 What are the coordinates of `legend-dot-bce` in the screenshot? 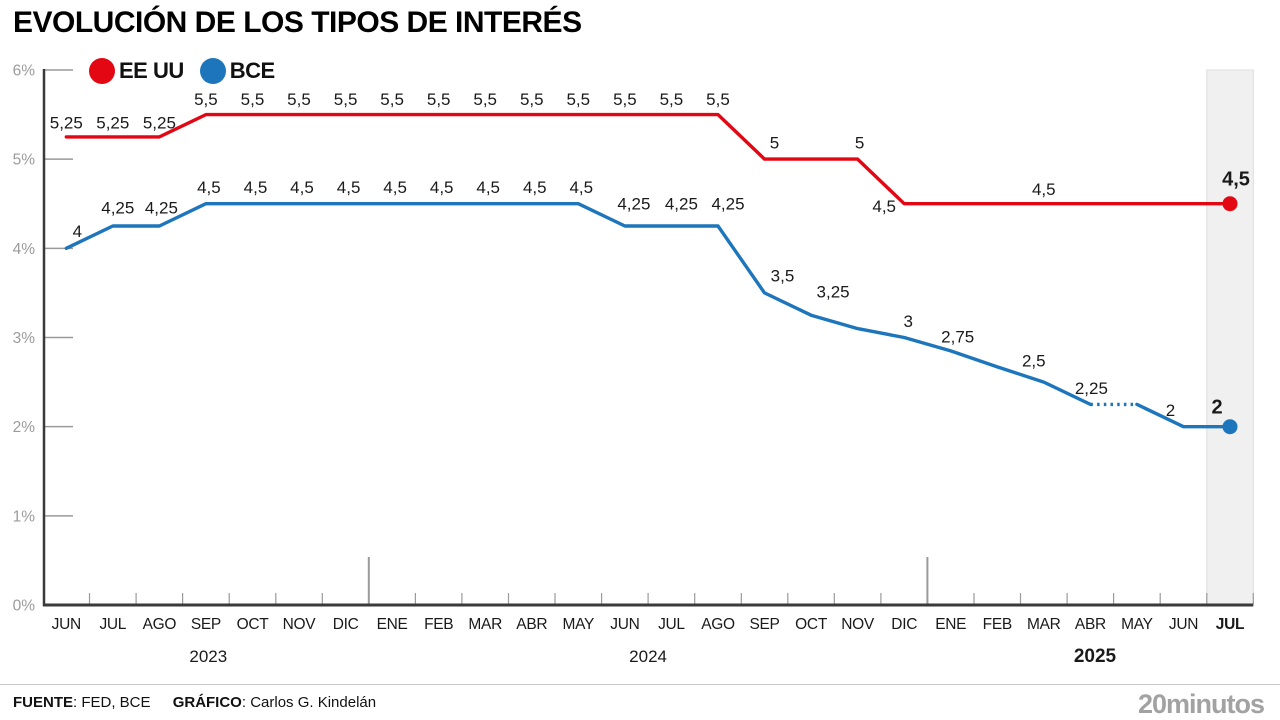 It's located at (212, 71).